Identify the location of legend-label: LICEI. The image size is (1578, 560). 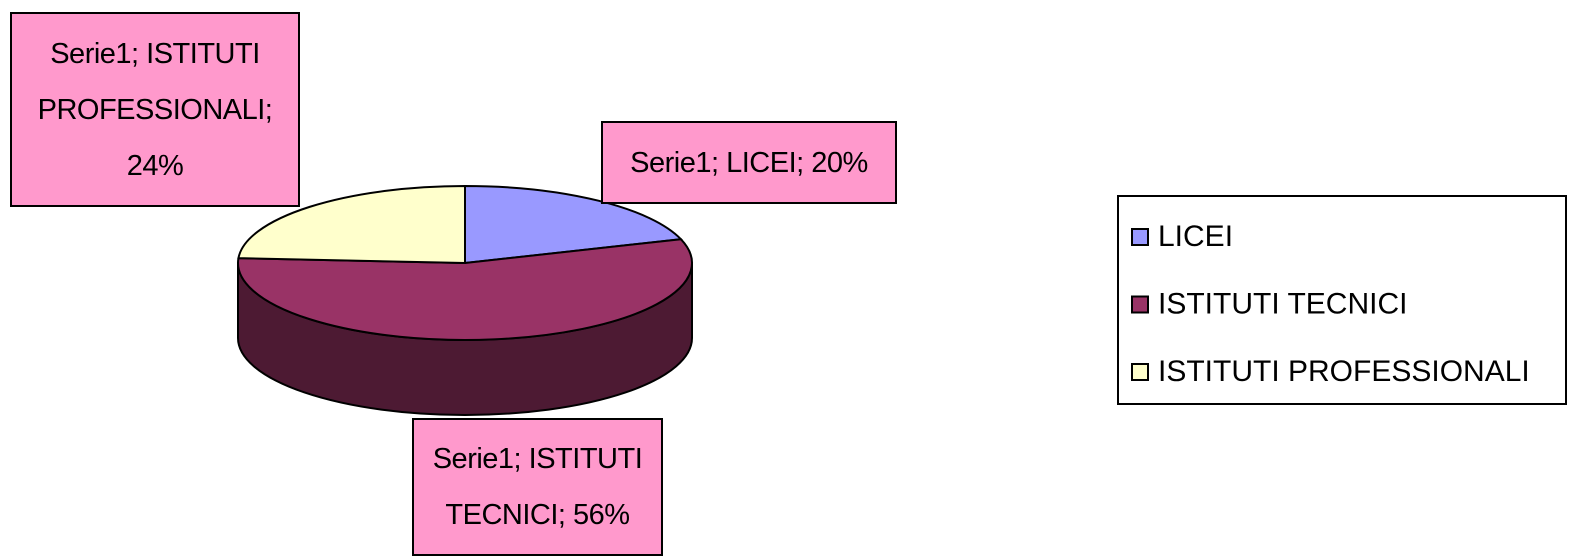
(1195, 236).